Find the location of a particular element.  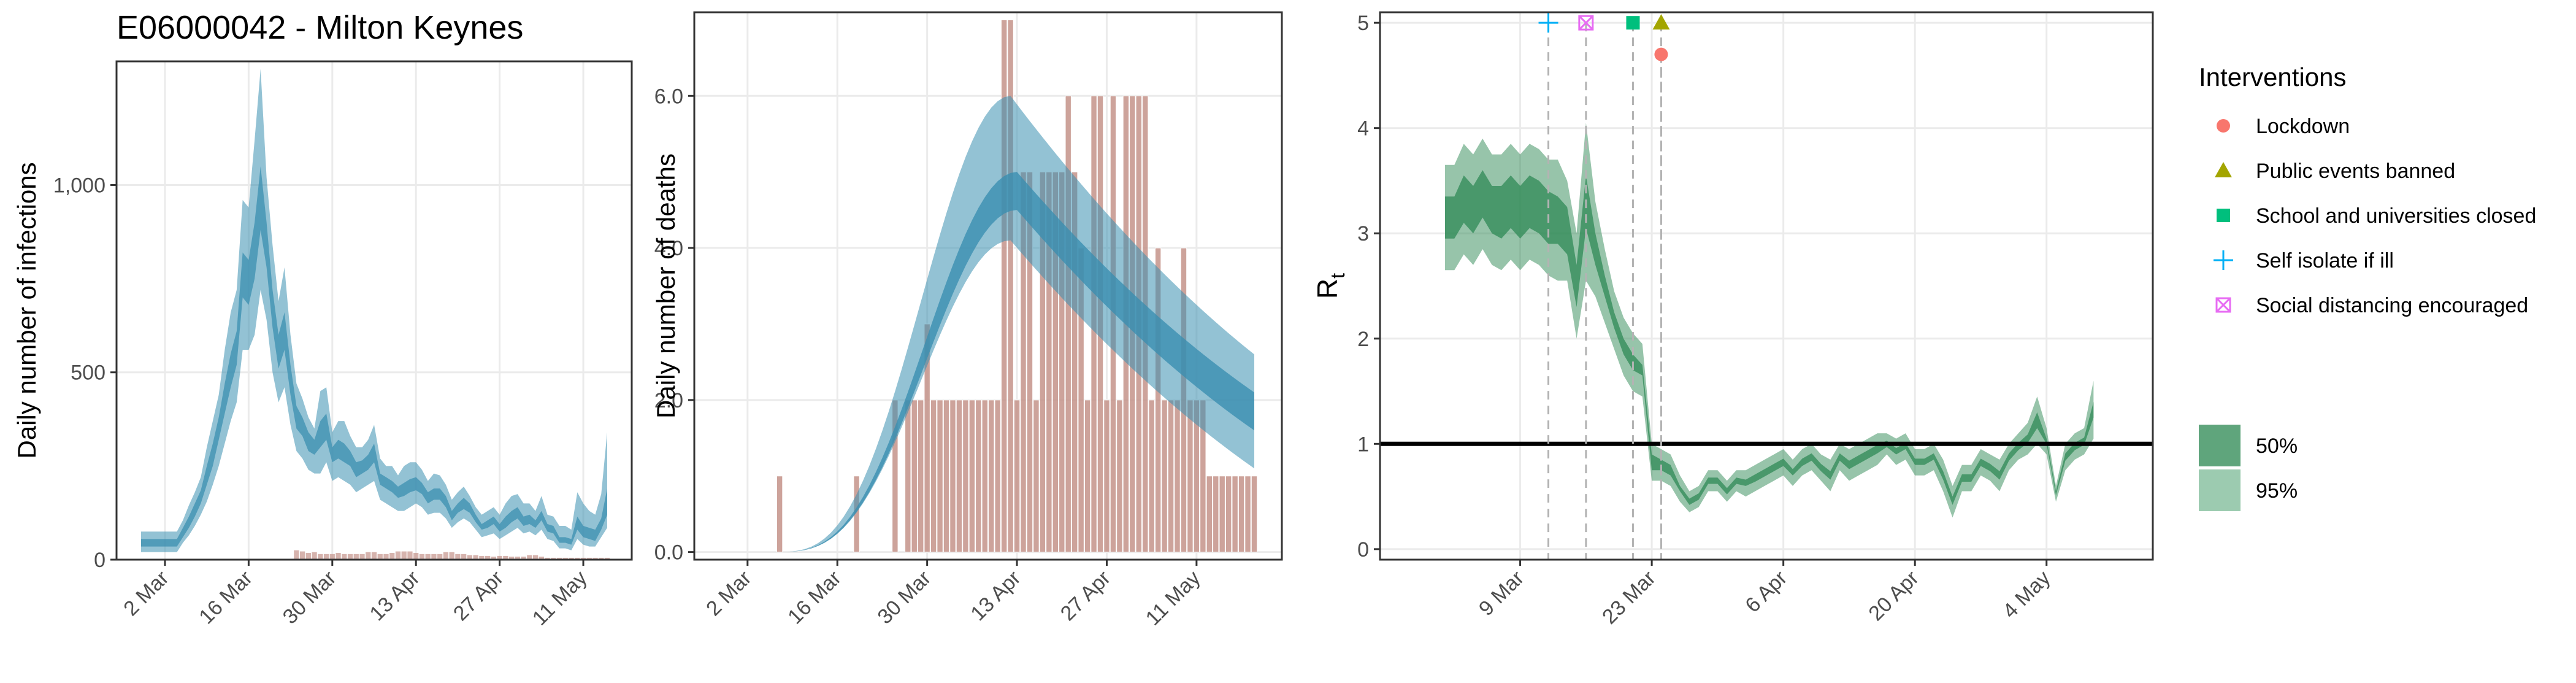

legend-marker-boxx-boxx-box is located at coordinates (2223, 305).